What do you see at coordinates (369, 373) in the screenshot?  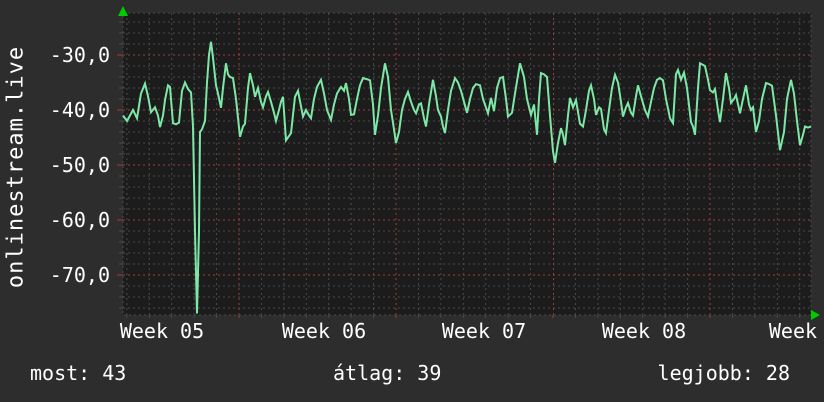 I see `stat-label: átlag:` at bounding box center [369, 373].